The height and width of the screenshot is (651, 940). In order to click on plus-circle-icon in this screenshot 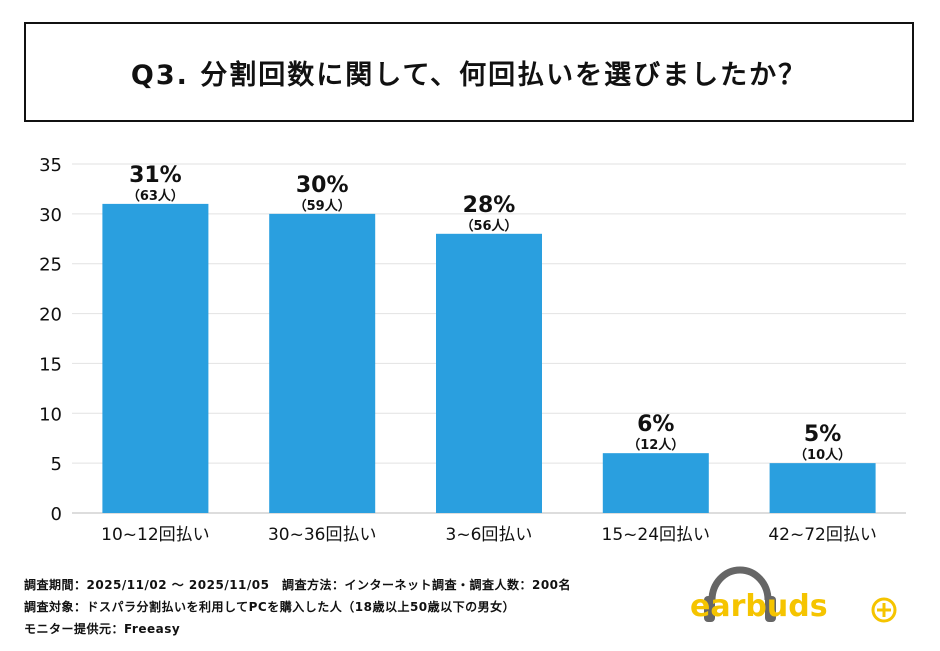, I will do `click(884, 610)`.